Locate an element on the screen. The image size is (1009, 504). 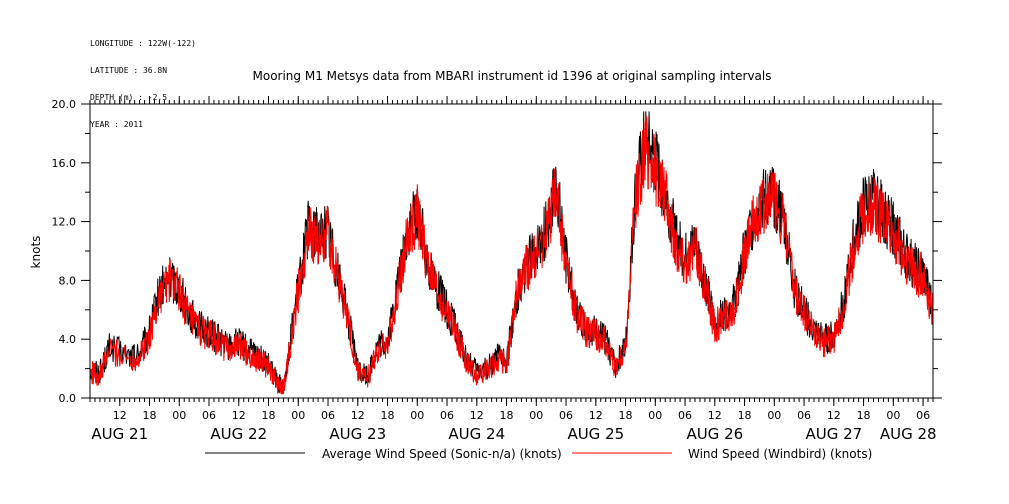
year-label: YEAR : 2011 is located at coordinates (116, 124).